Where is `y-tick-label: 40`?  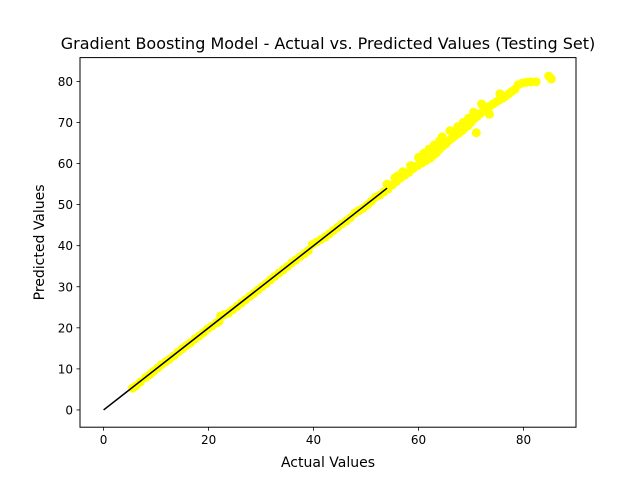 y-tick-label: 40 is located at coordinates (65, 246).